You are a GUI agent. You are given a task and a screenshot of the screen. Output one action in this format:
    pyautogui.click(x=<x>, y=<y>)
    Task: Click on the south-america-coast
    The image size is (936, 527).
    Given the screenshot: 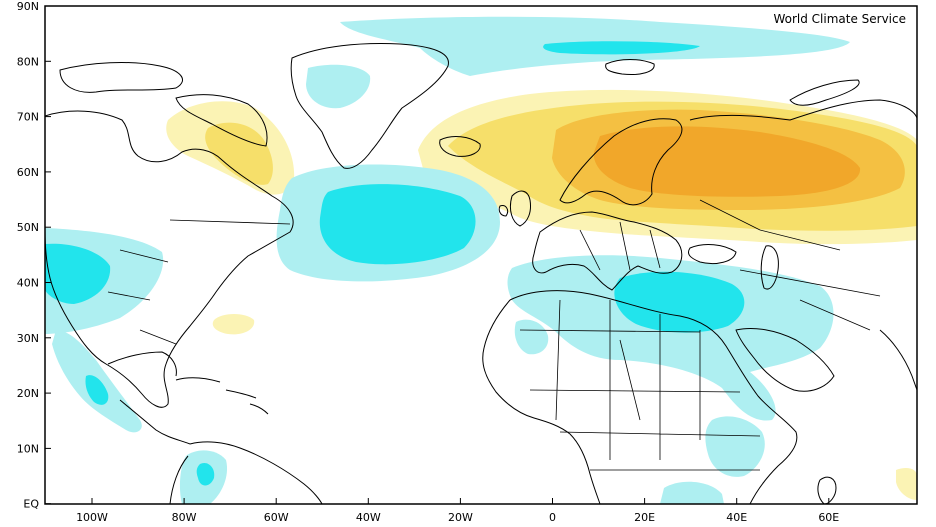 What is the action you would take?
    pyautogui.click(x=246, y=472)
    